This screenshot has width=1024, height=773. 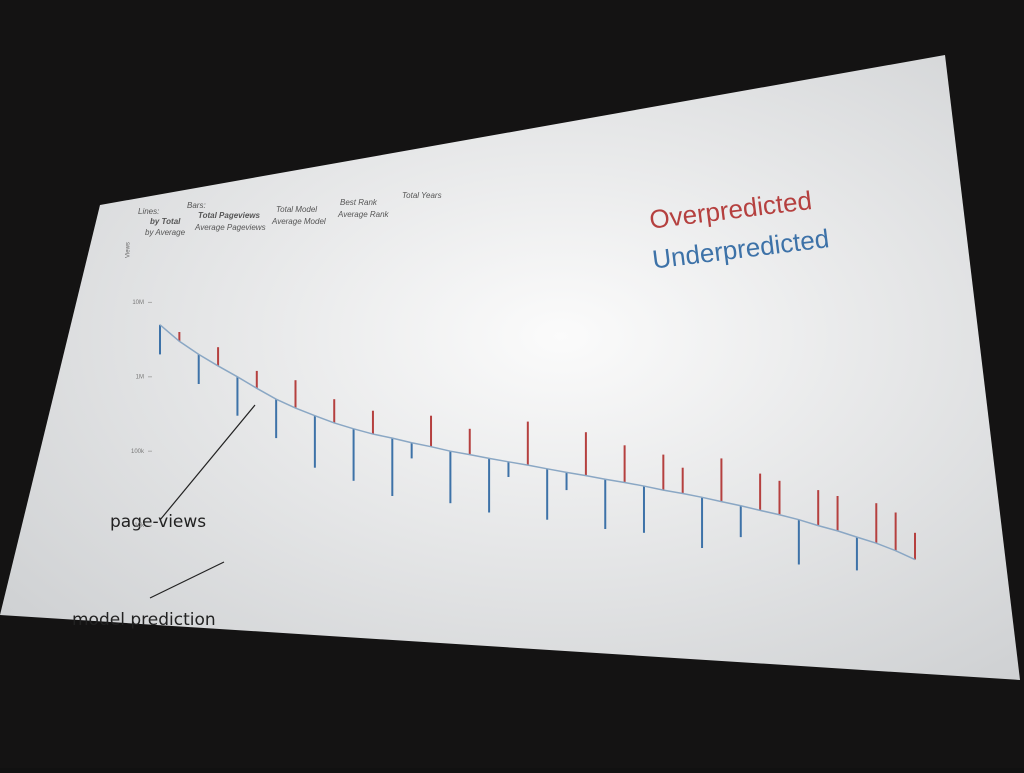 I want to click on control-option: Total Model, so click(x=296, y=209).